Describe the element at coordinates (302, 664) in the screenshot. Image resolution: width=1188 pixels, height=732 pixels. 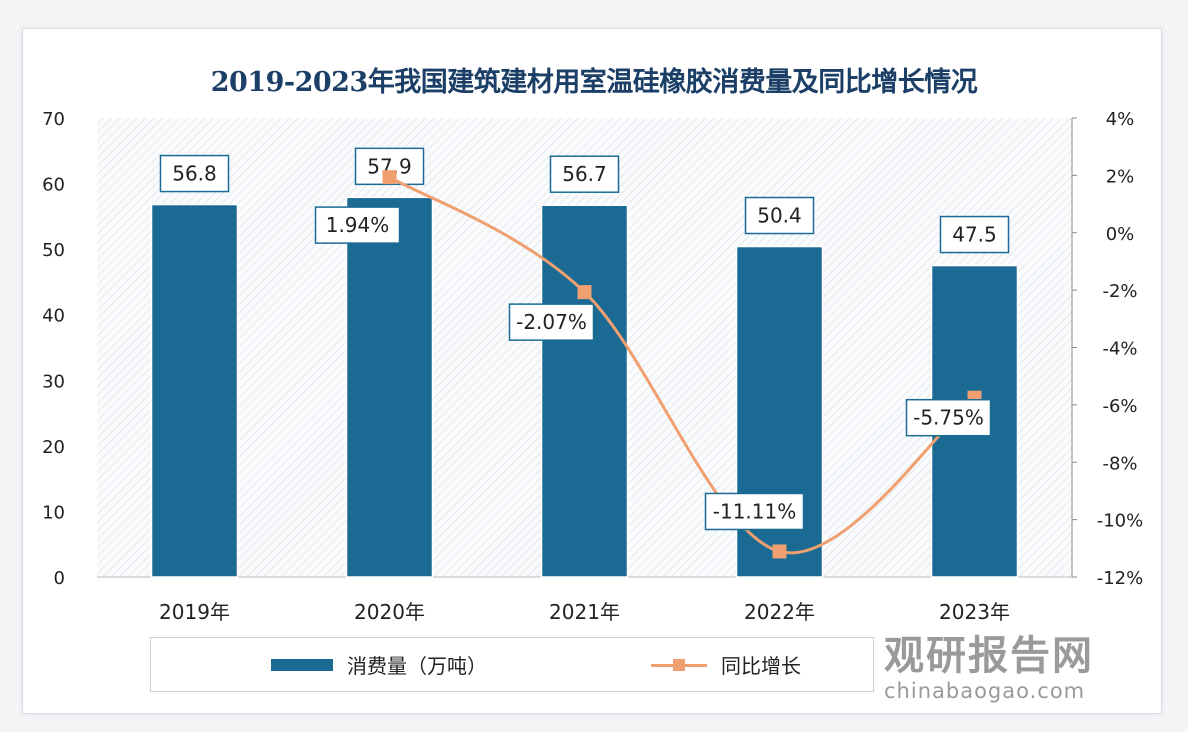
I see `legend-swatch-bar` at that location.